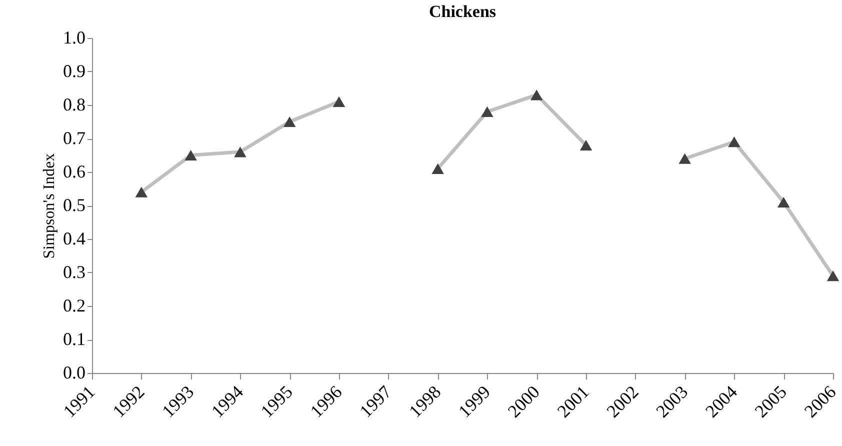  What do you see at coordinates (49, 206) in the screenshot?
I see `y-axis-title: Simpson's Index` at bounding box center [49, 206].